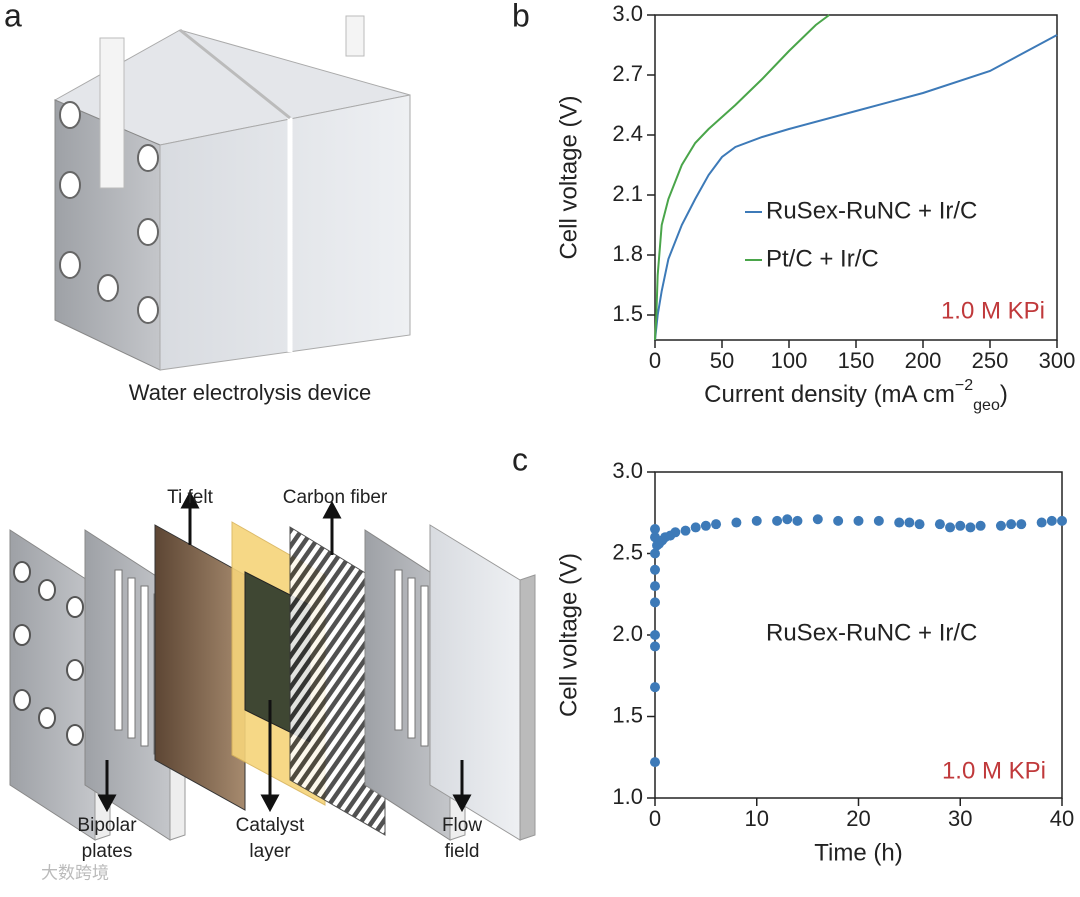 The width and height of the screenshot is (1080, 897). Describe the element at coordinates (335, 497) in the screenshot. I see `stack-label: Carbon fiber` at that location.